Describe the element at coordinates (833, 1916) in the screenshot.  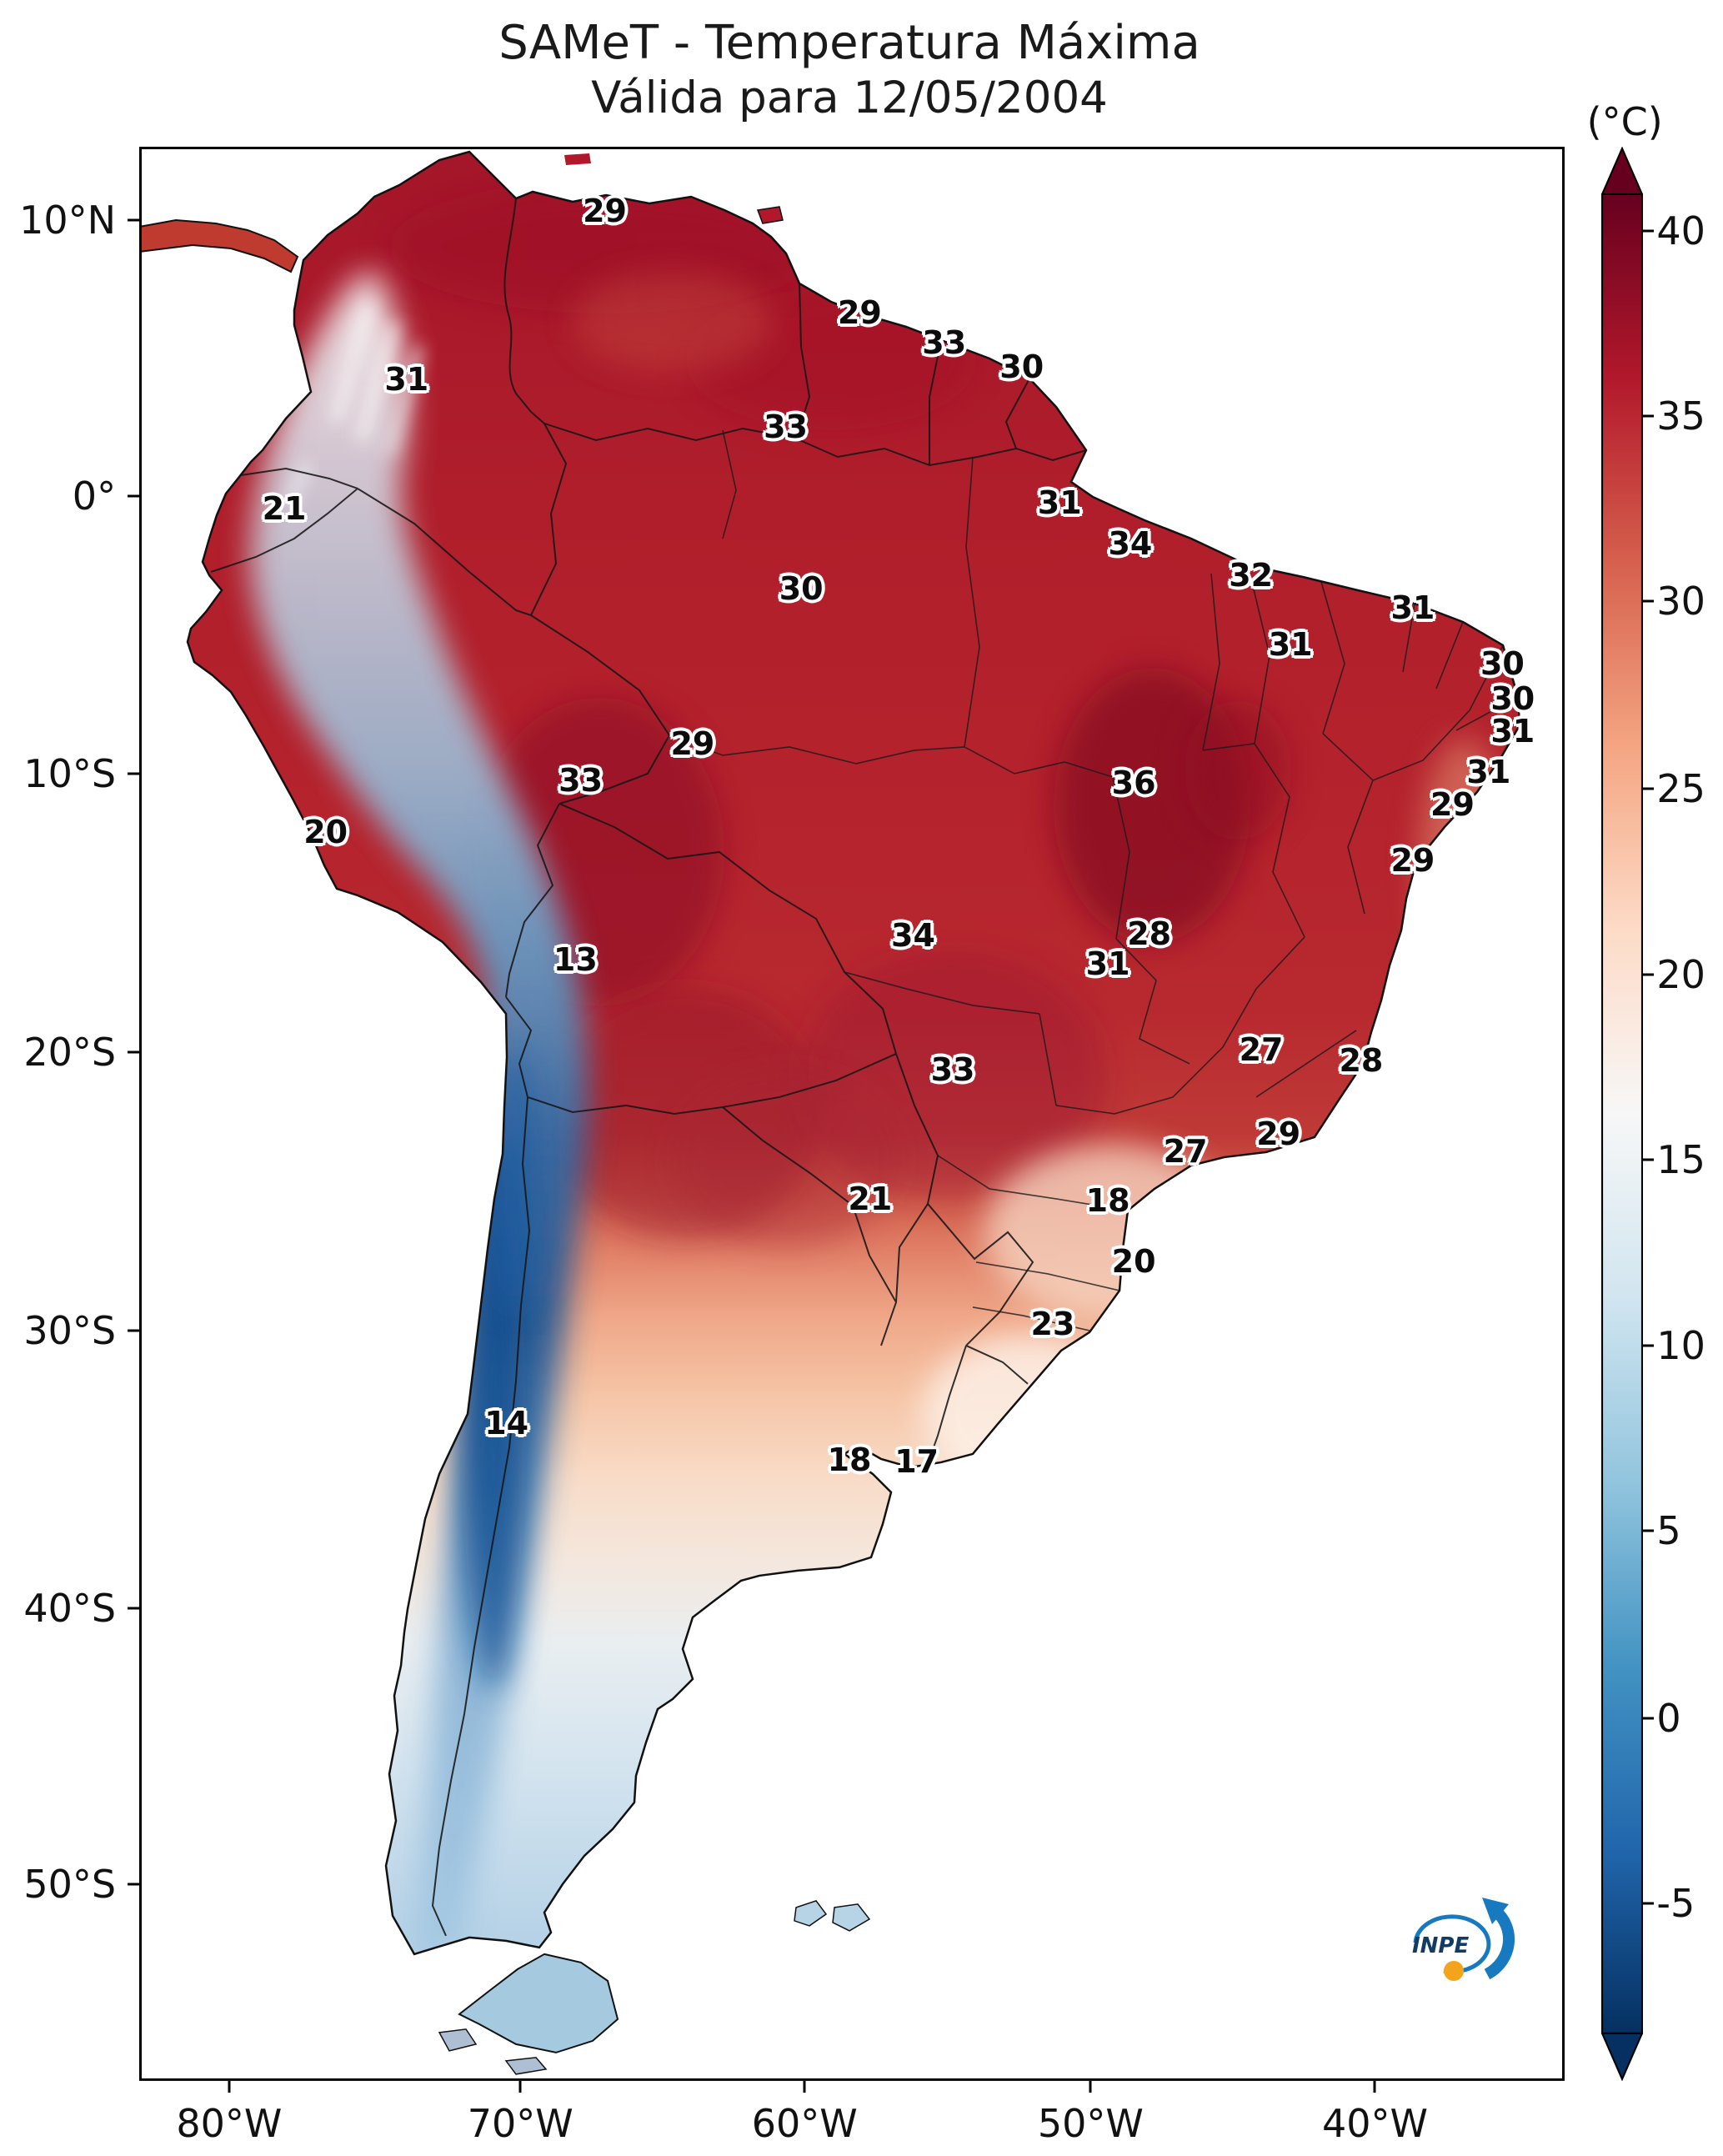
I see `falkland-islands` at that location.